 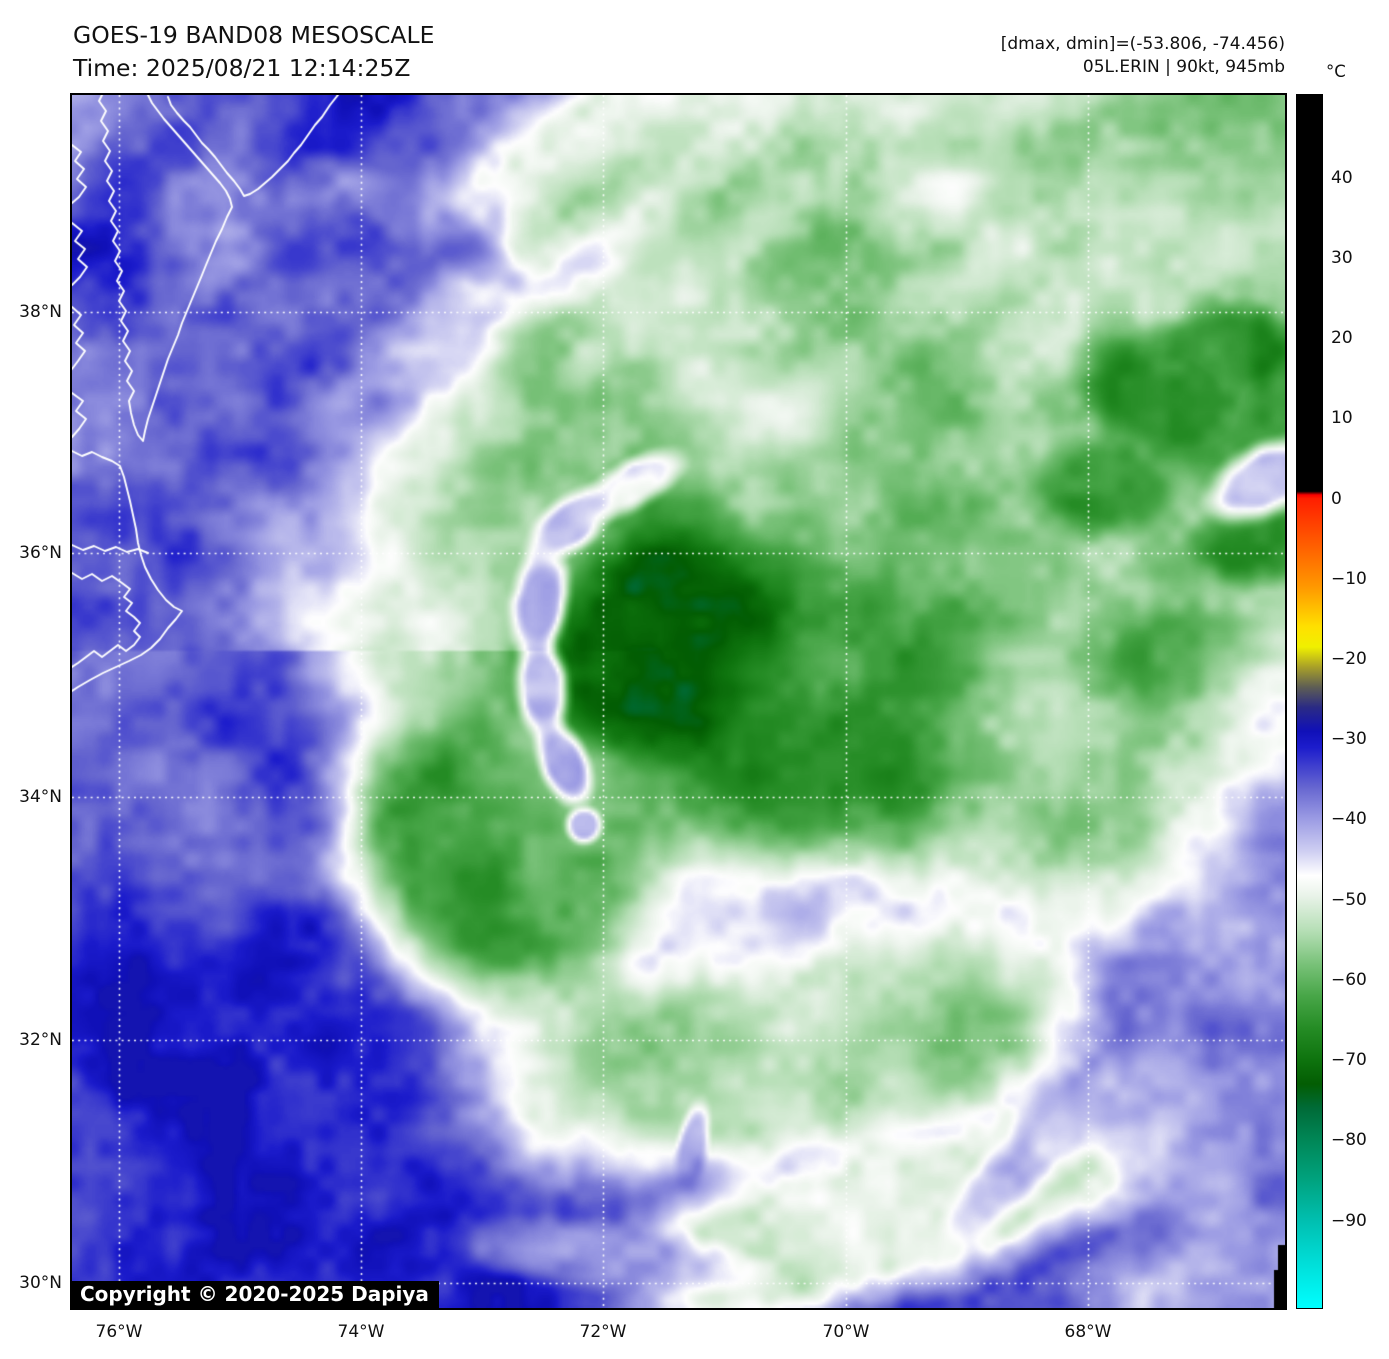 What do you see at coordinates (603, 1332) in the screenshot?
I see `longitude-tick-label: 72°W` at bounding box center [603, 1332].